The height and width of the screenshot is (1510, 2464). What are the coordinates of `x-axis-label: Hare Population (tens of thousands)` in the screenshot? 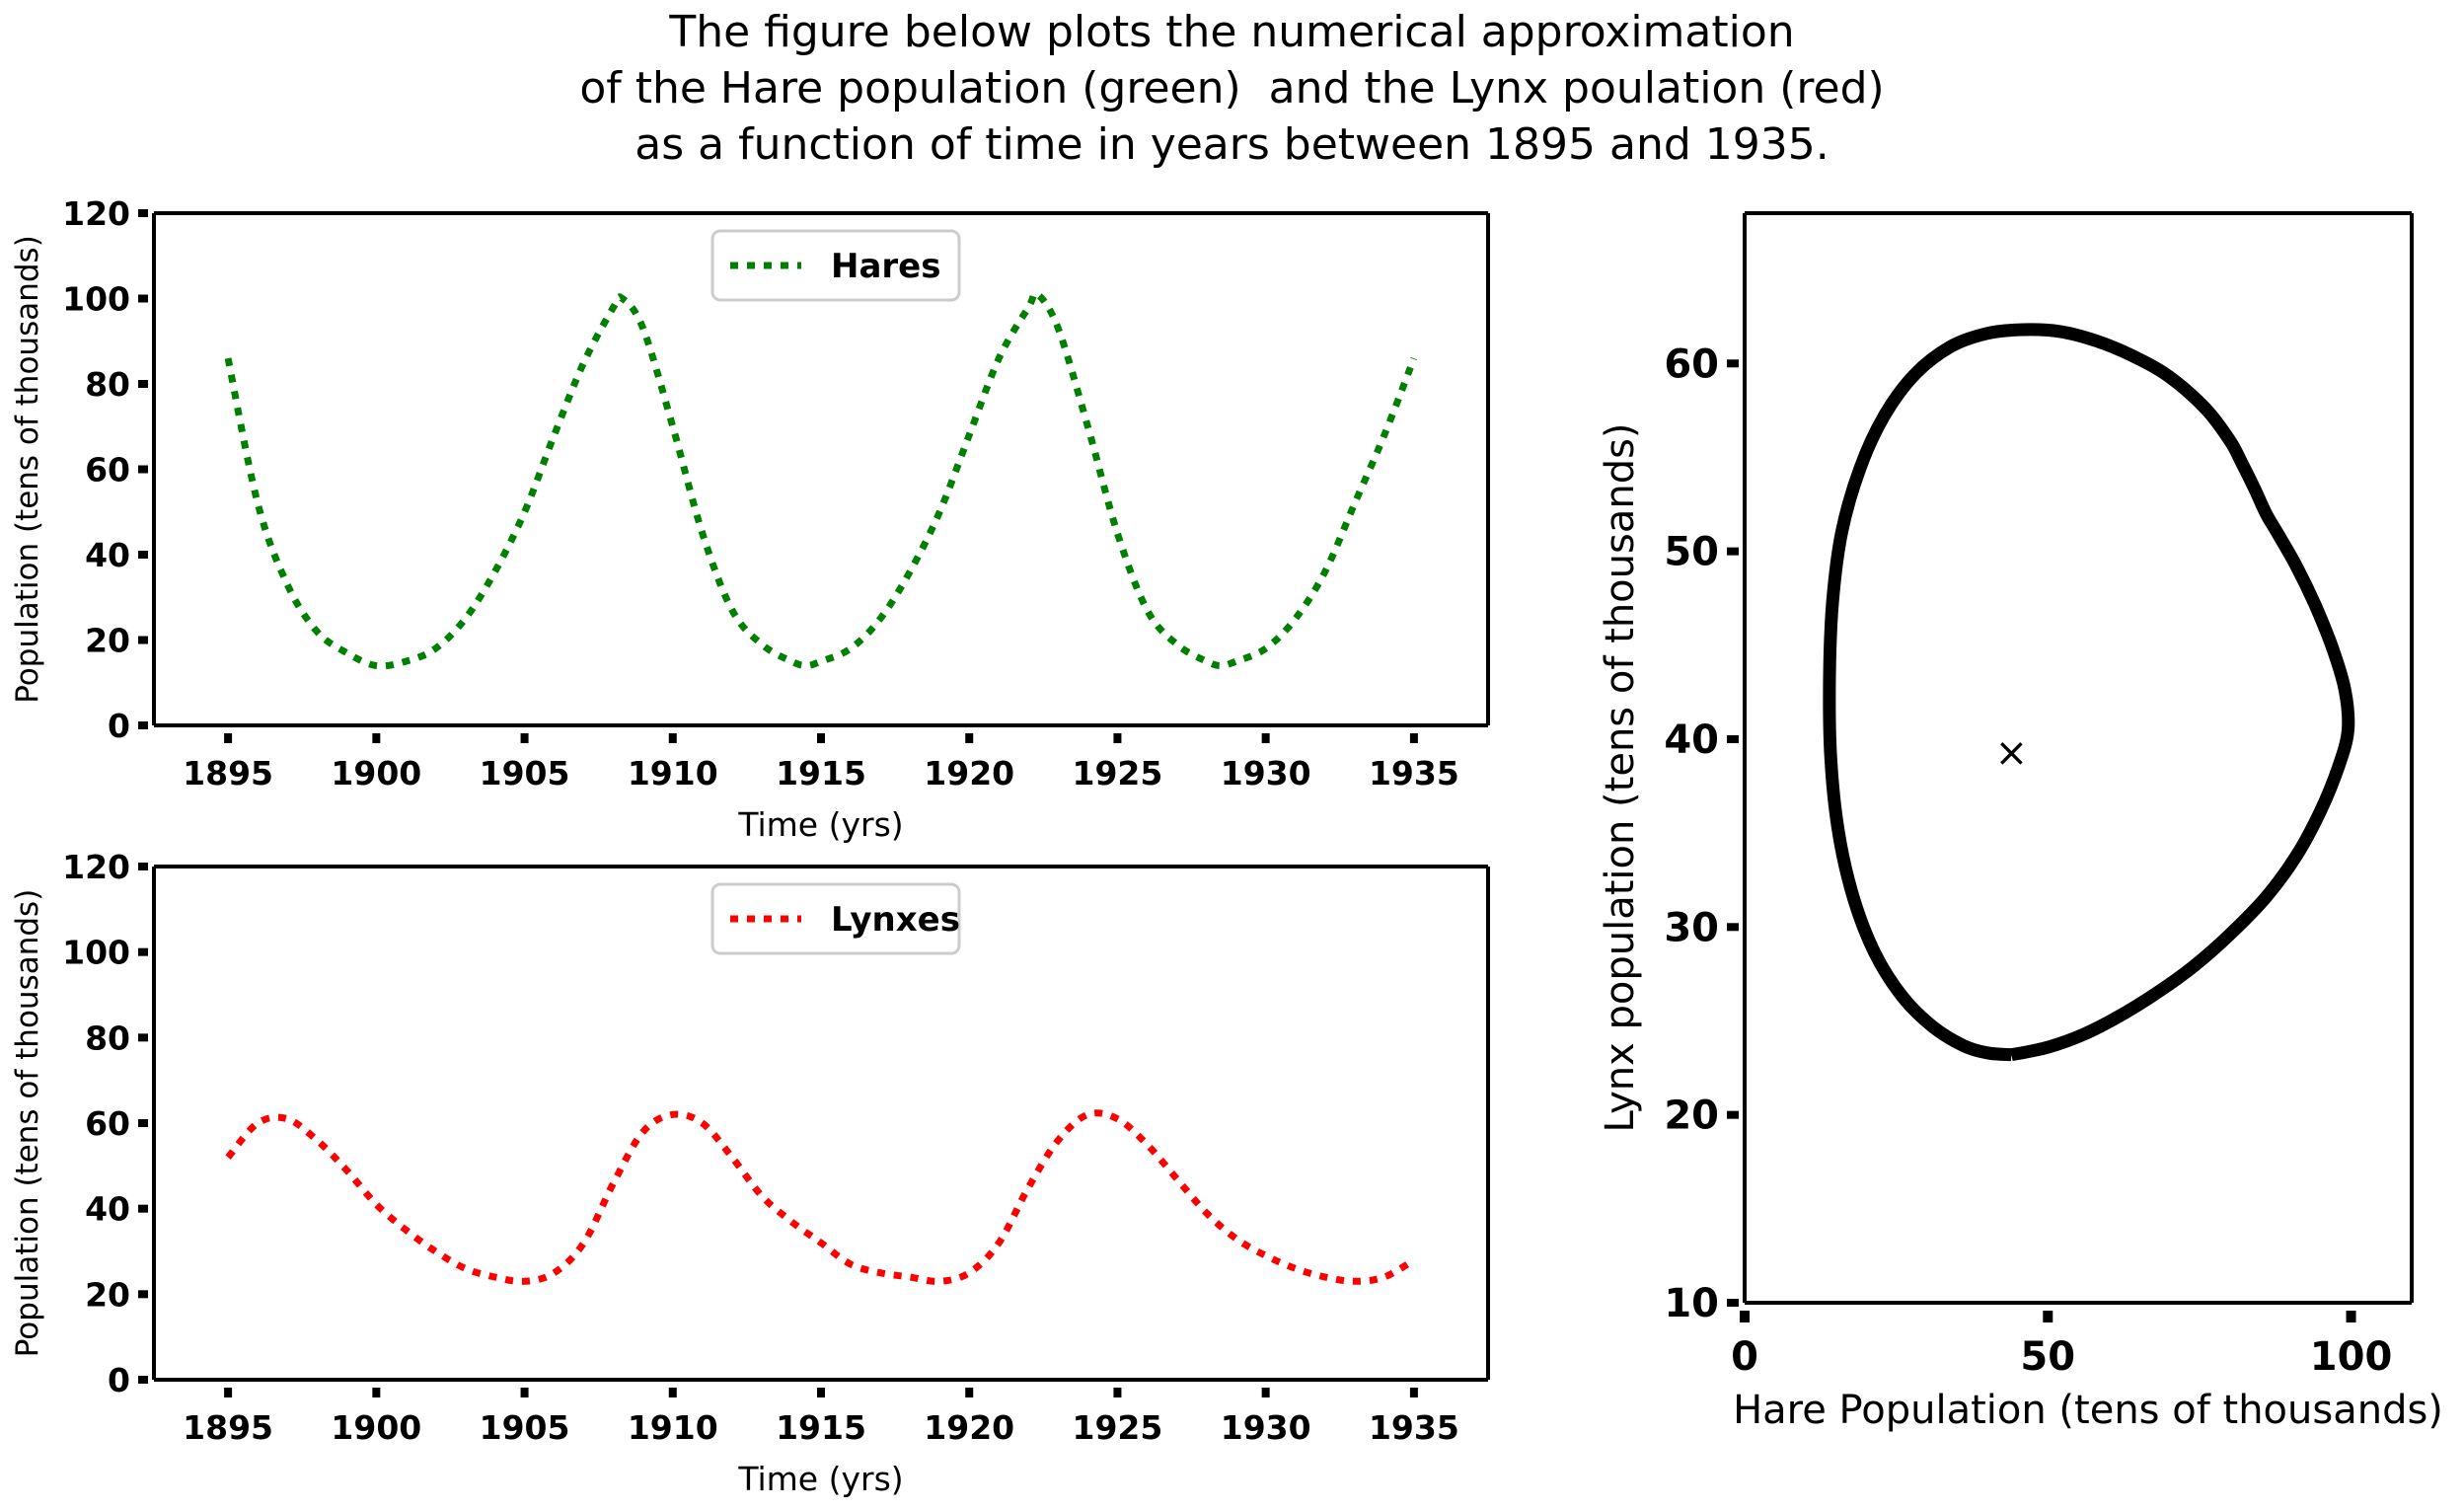 It's located at (2088, 1410).